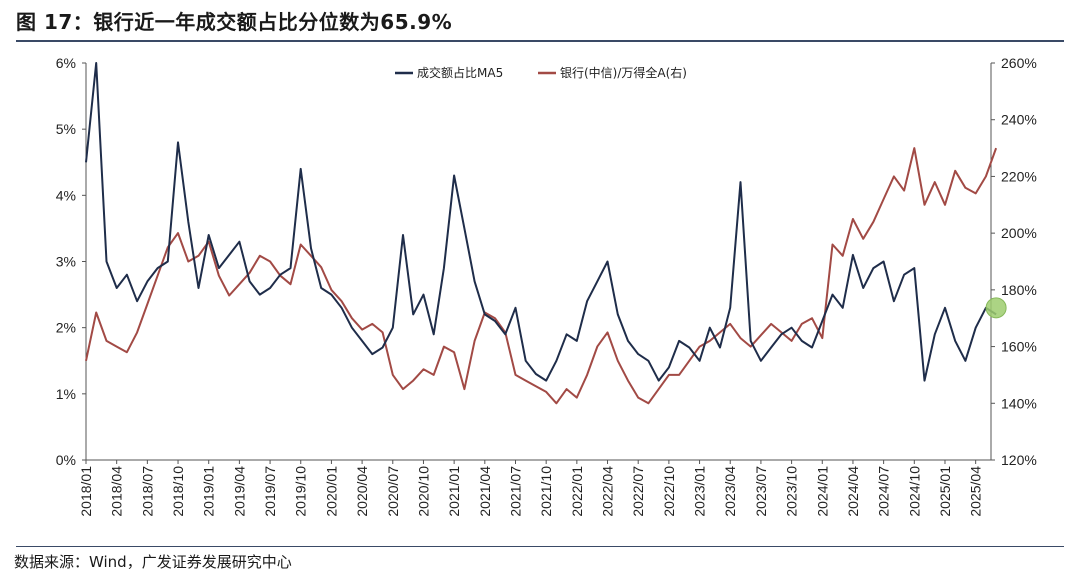  Describe the element at coordinates (540, 41) in the screenshot. I see `title-divider` at that location.